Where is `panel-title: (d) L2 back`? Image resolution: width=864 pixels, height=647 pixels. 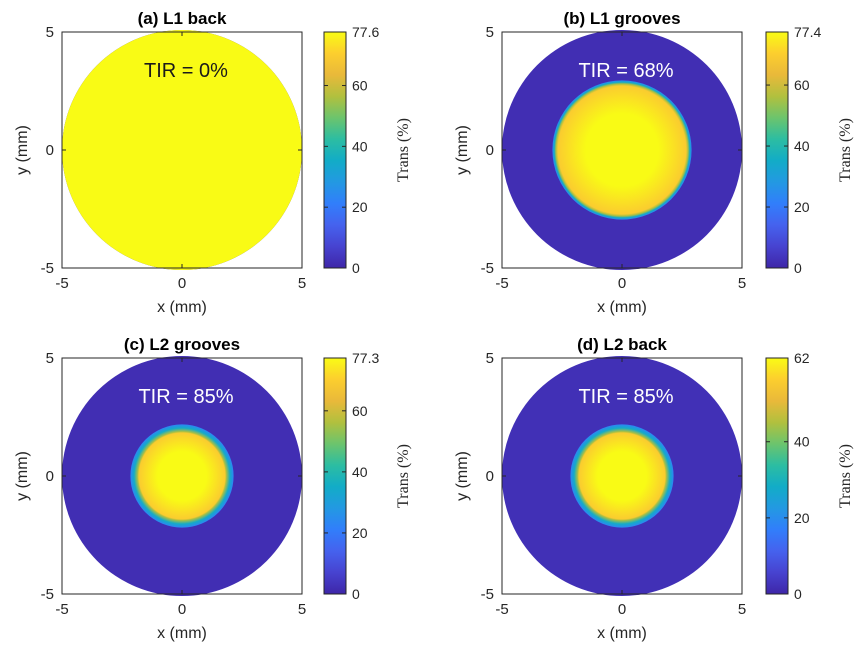 panel-title: (d) L2 back is located at coordinates (622, 344).